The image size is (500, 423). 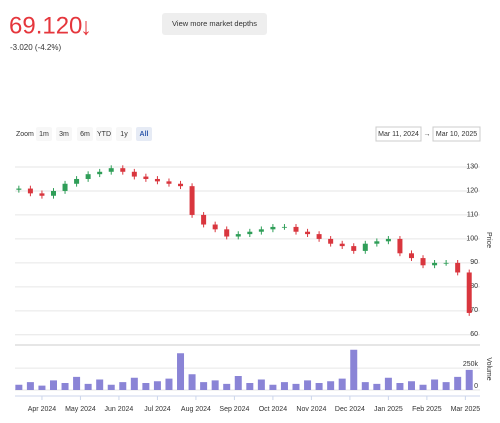 What do you see at coordinates (25, 134) in the screenshot?
I see `zoom-label: Zoom` at bounding box center [25, 134].